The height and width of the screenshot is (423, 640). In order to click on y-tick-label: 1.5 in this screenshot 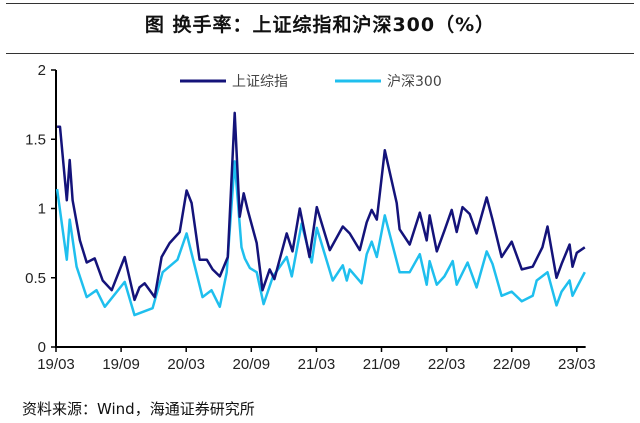, I will do `click(35, 139)`.